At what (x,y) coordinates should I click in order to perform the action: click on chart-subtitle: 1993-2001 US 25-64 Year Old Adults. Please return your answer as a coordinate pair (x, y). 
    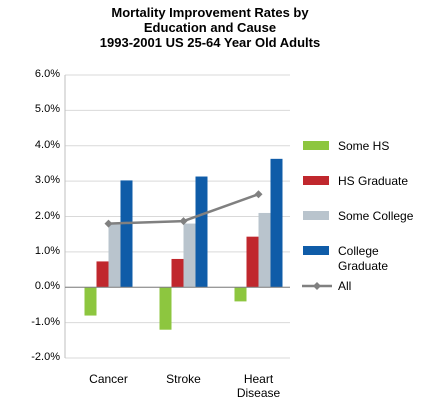
    Looking at the image, I should click on (210, 42).